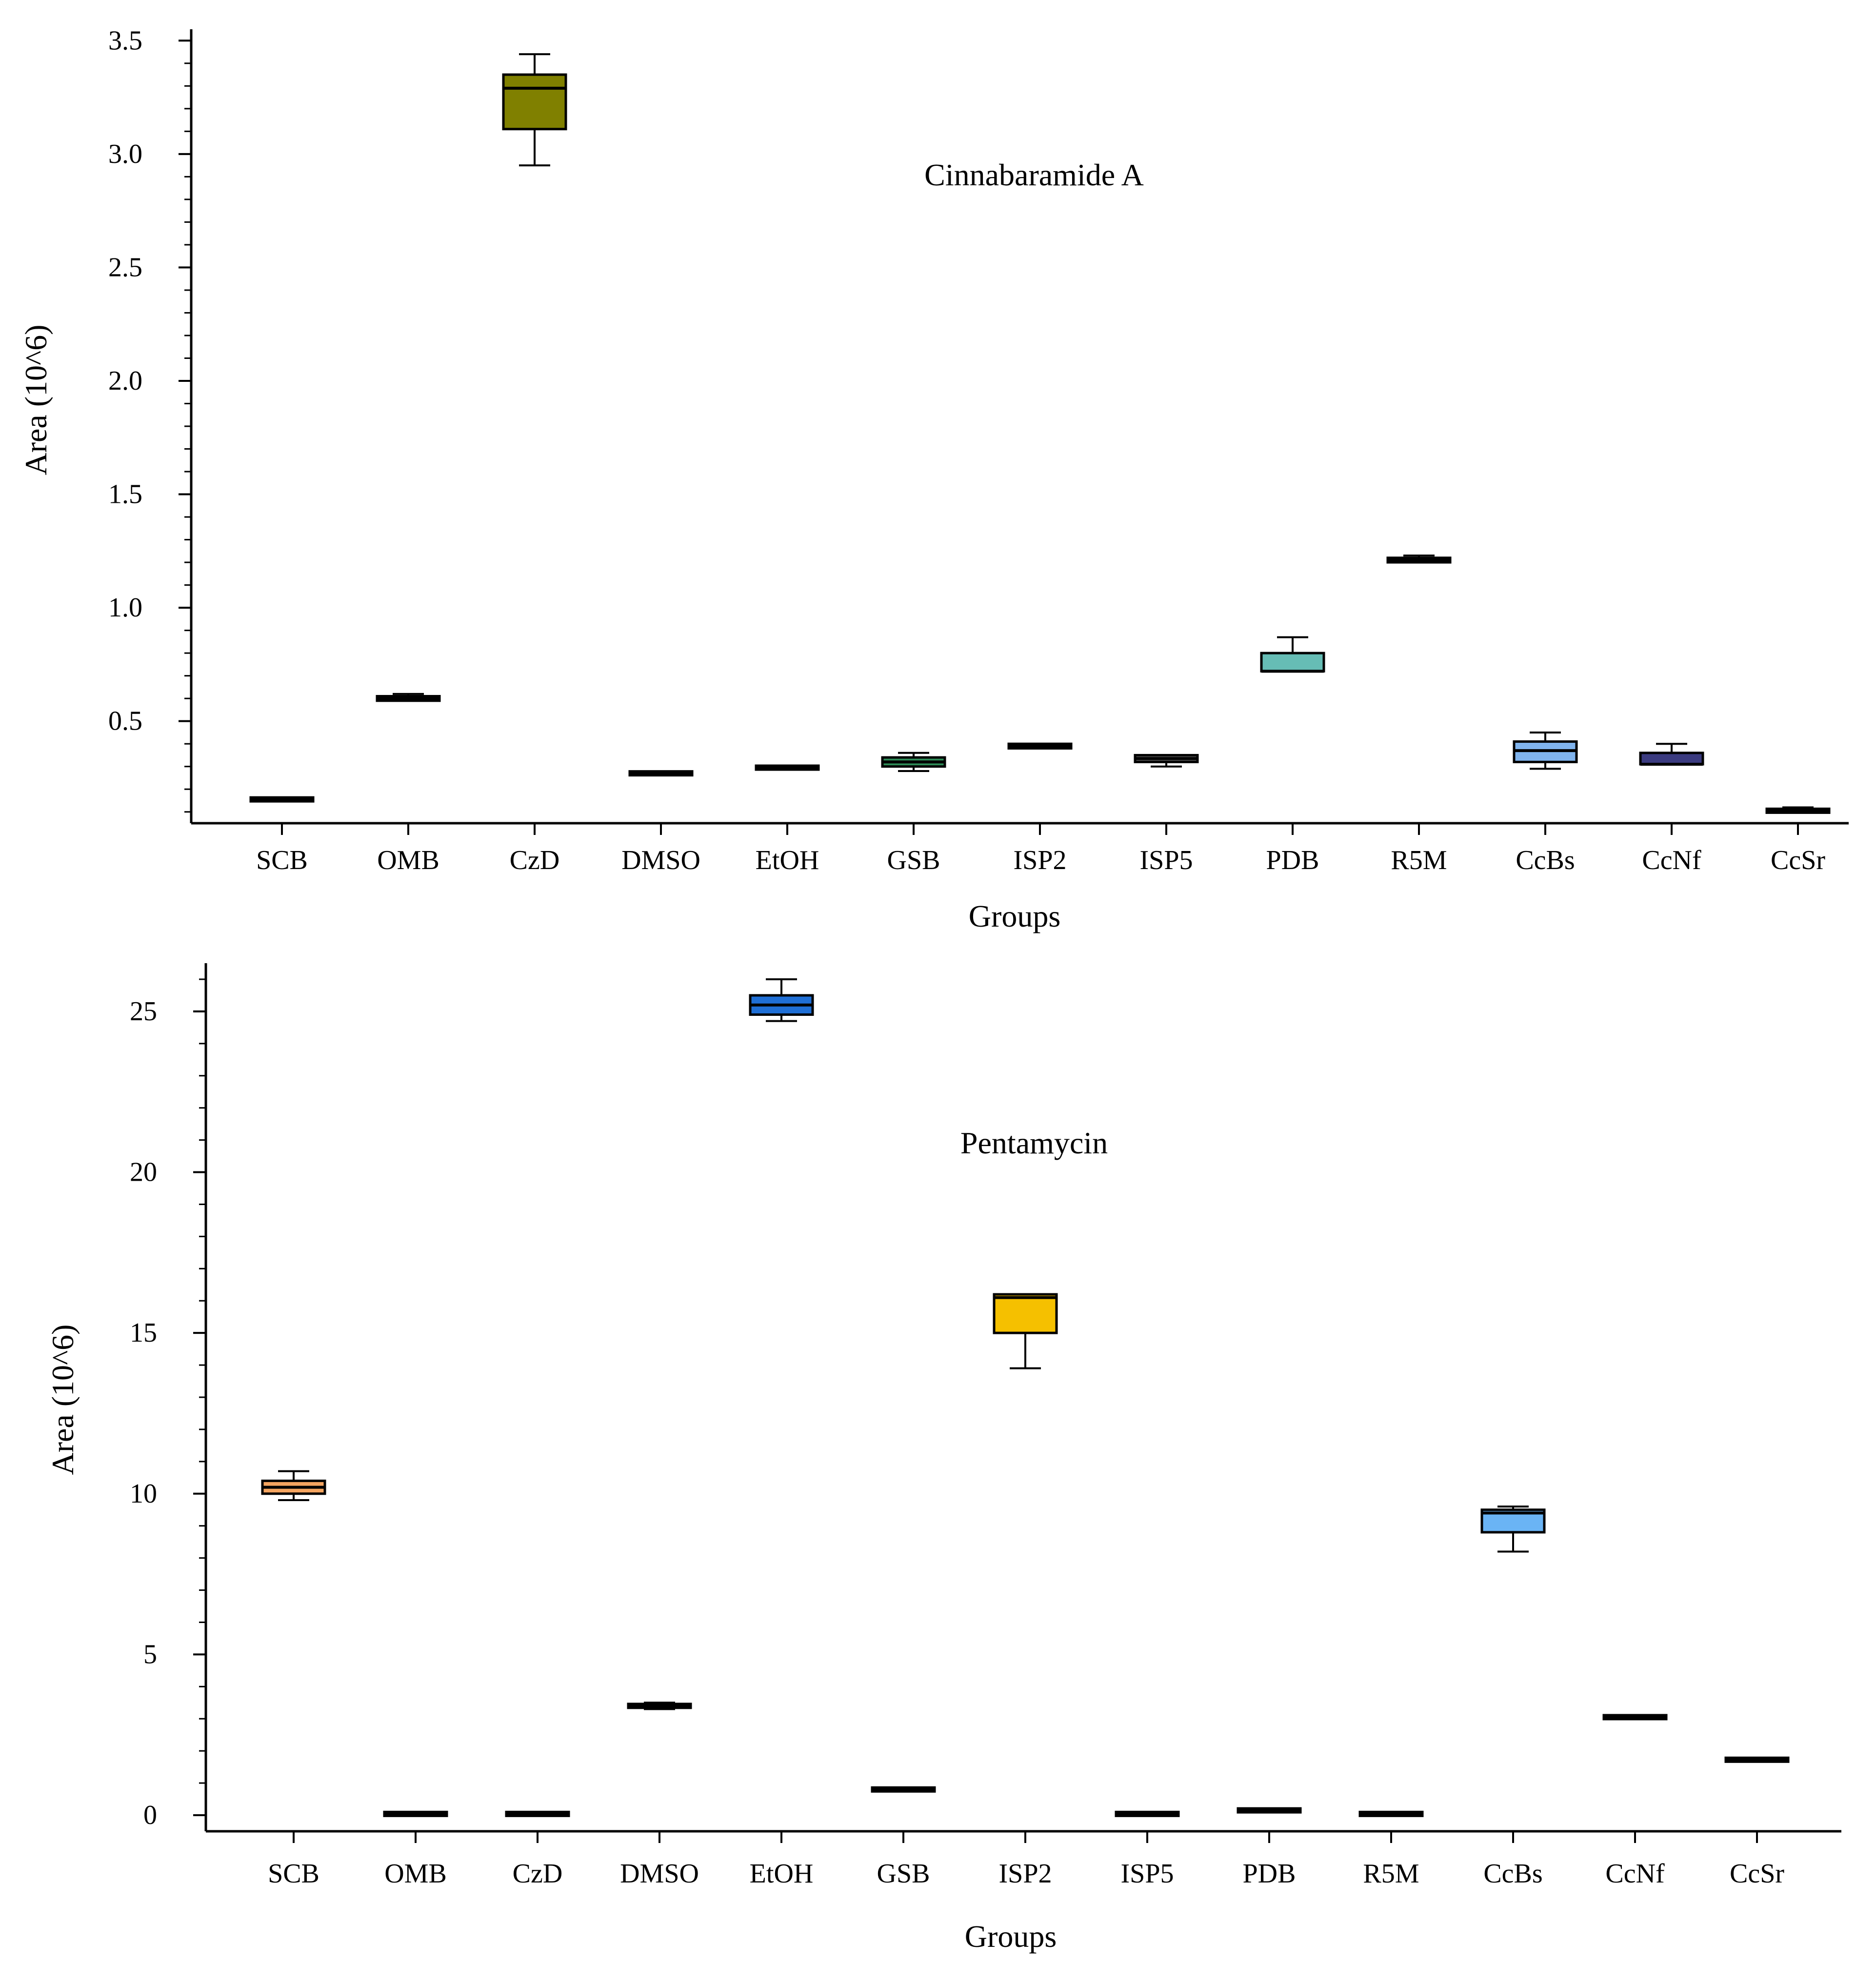 The width and height of the screenshot is (1876, 1961). Describe the element at coordinates (125, 721) in the screenshot. I see `y-tick-label: 0.5` at that location.